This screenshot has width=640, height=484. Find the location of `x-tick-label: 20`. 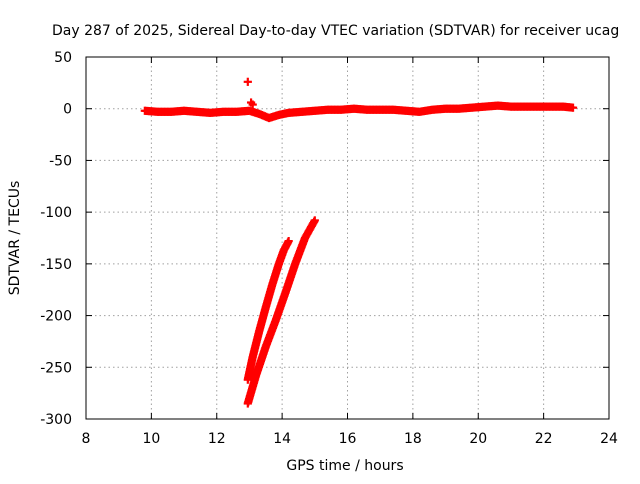

x-tick-label: 20 is located at coordinates (478, 439).